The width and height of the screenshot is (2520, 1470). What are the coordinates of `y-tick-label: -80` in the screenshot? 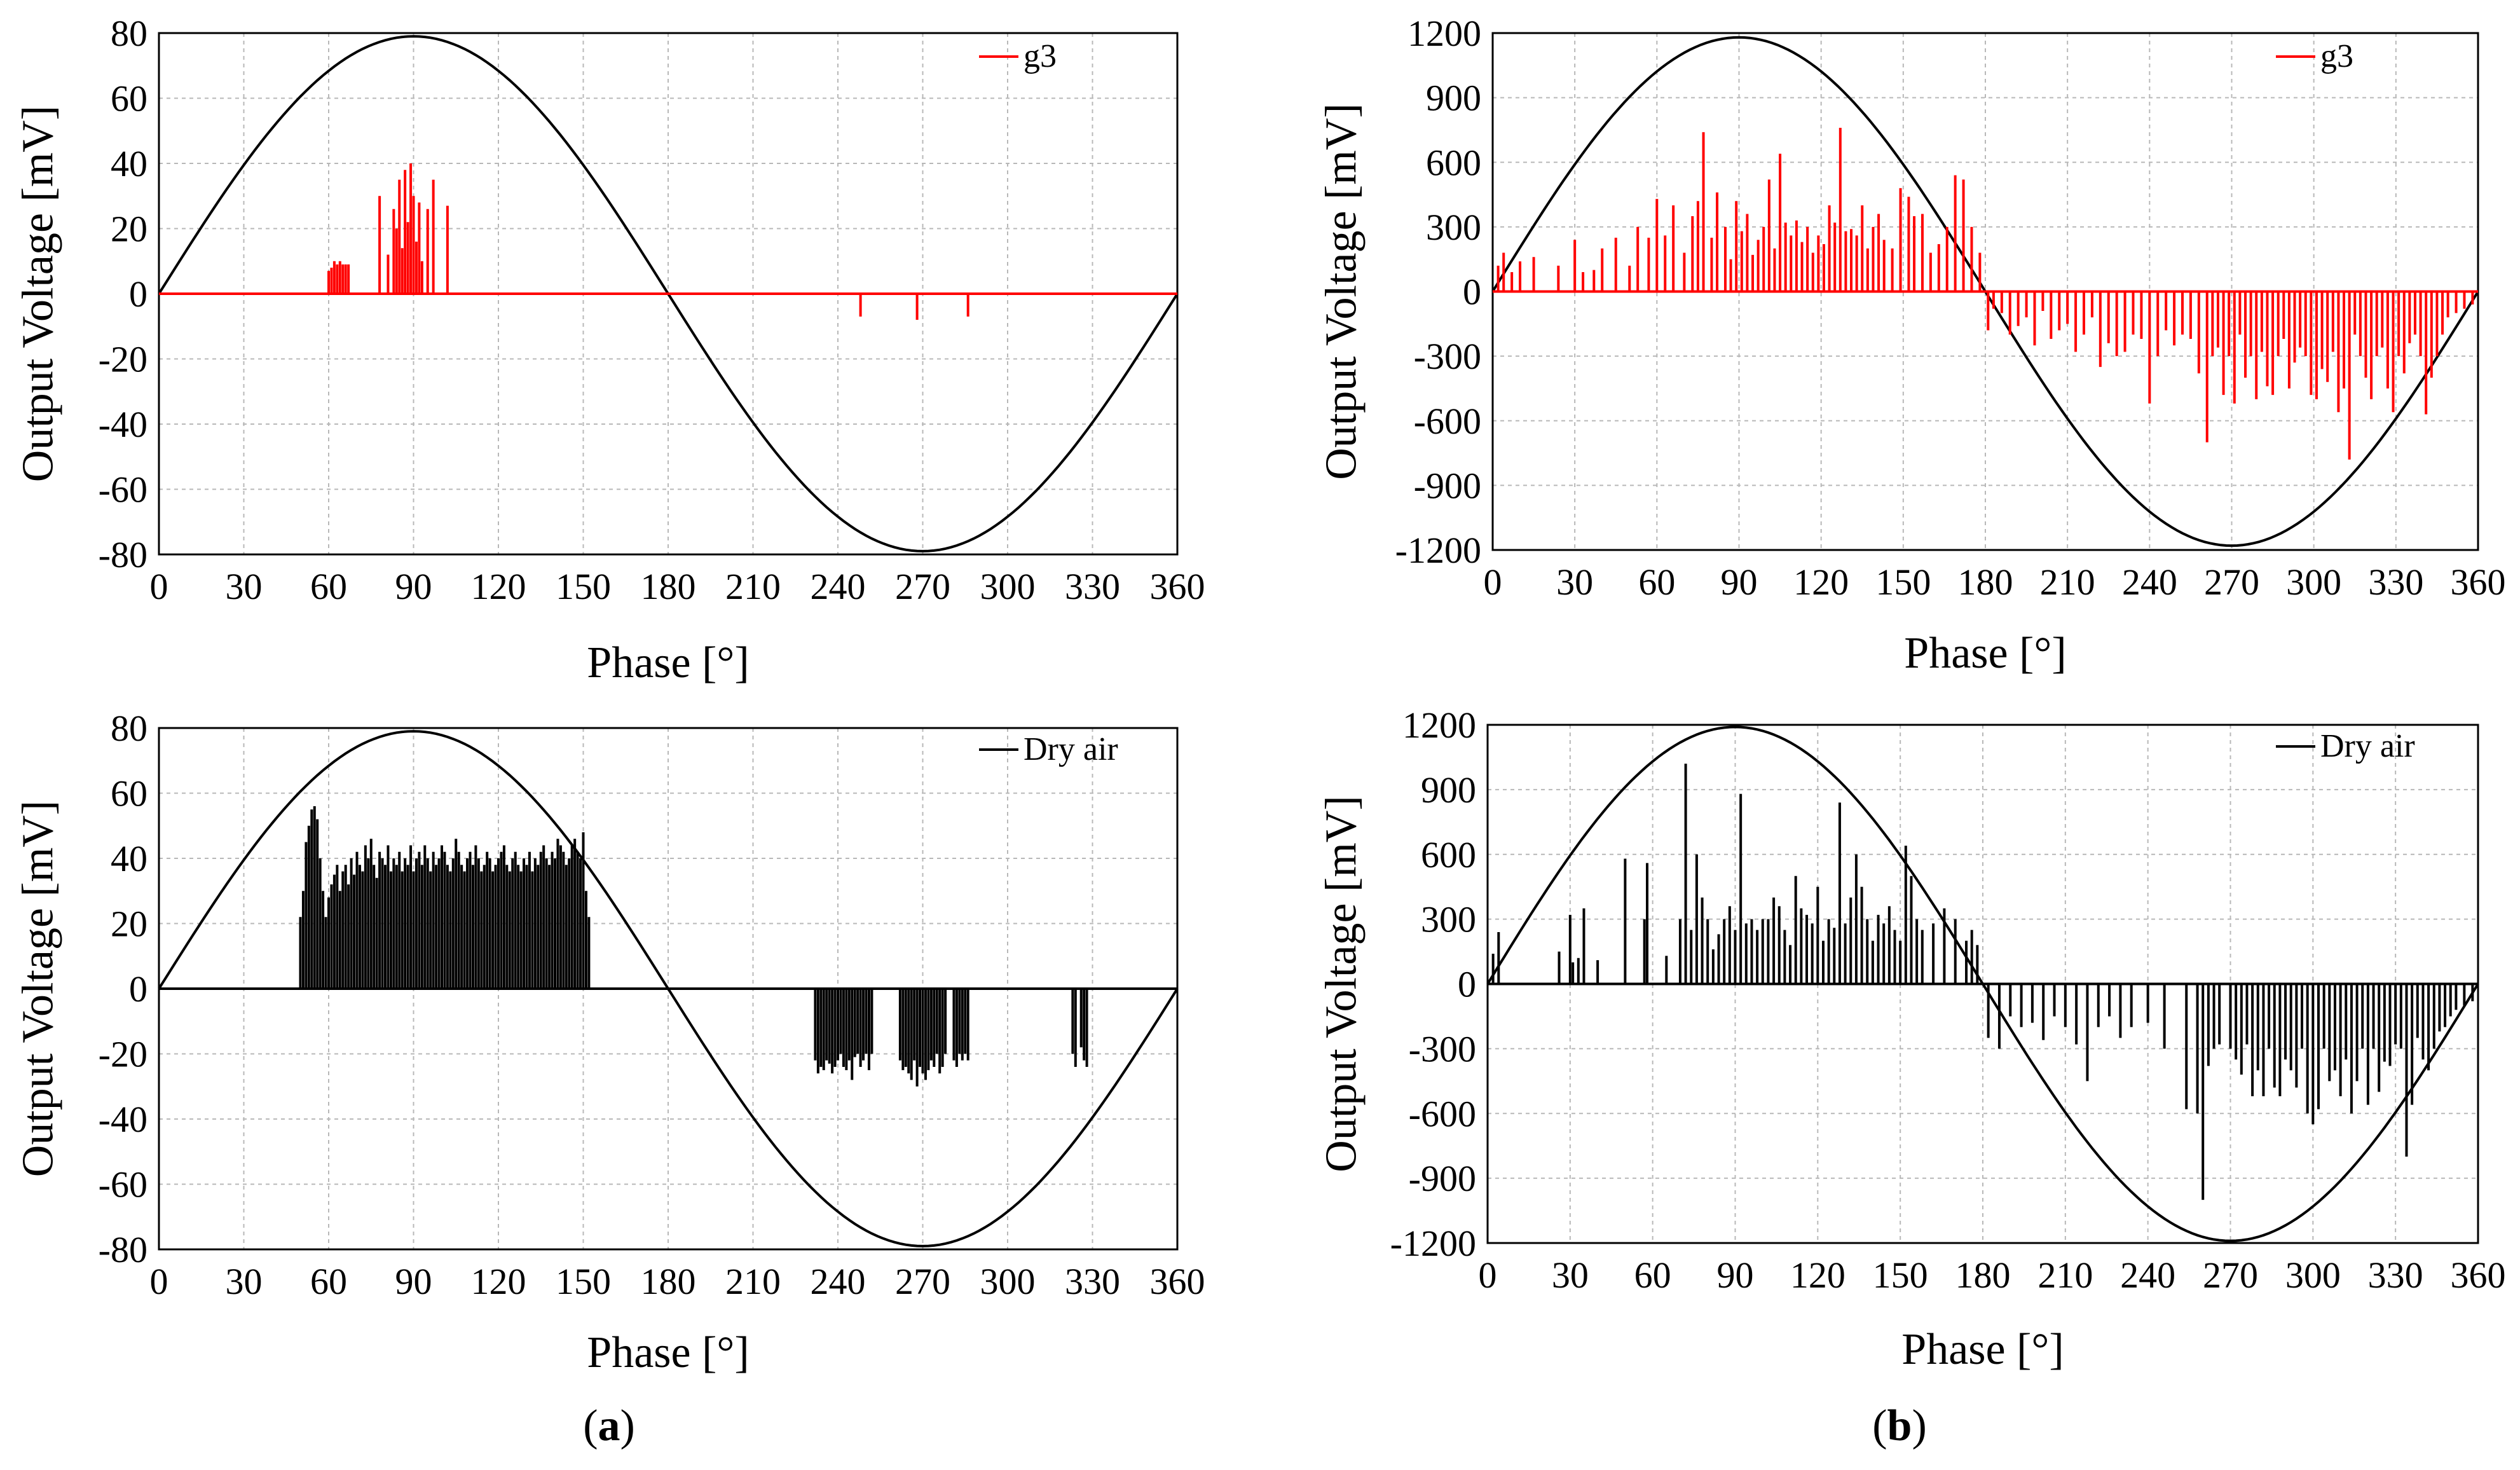 It's located at (123, 1249).